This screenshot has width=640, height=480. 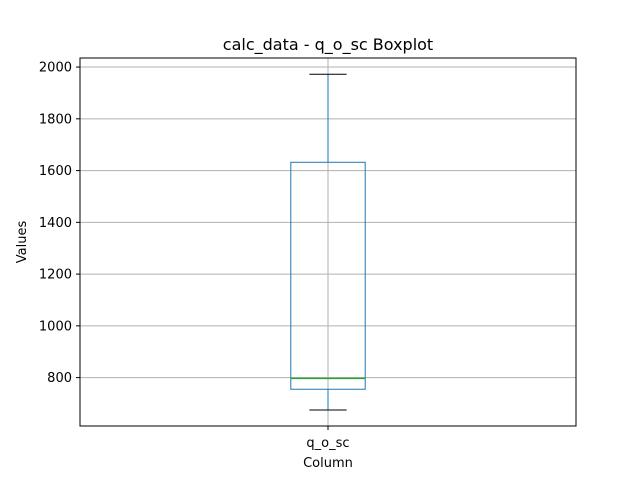 What do you see at coordinates (327, 443) in the screenshot?
I see `x-tick-label: q_o_sc` at bounding box center [327, 443].